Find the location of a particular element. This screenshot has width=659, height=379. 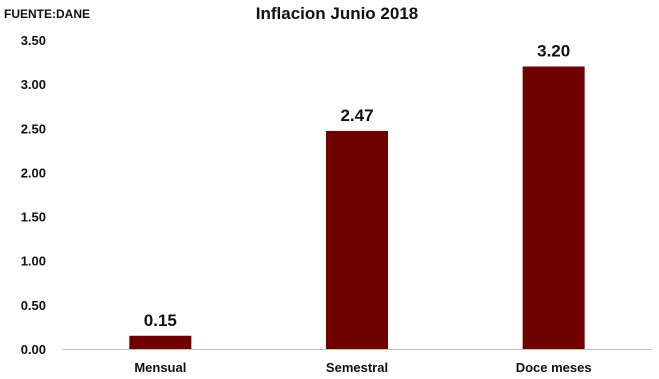

y-tick-label: 2.00 is located at coordinates (33, 172).